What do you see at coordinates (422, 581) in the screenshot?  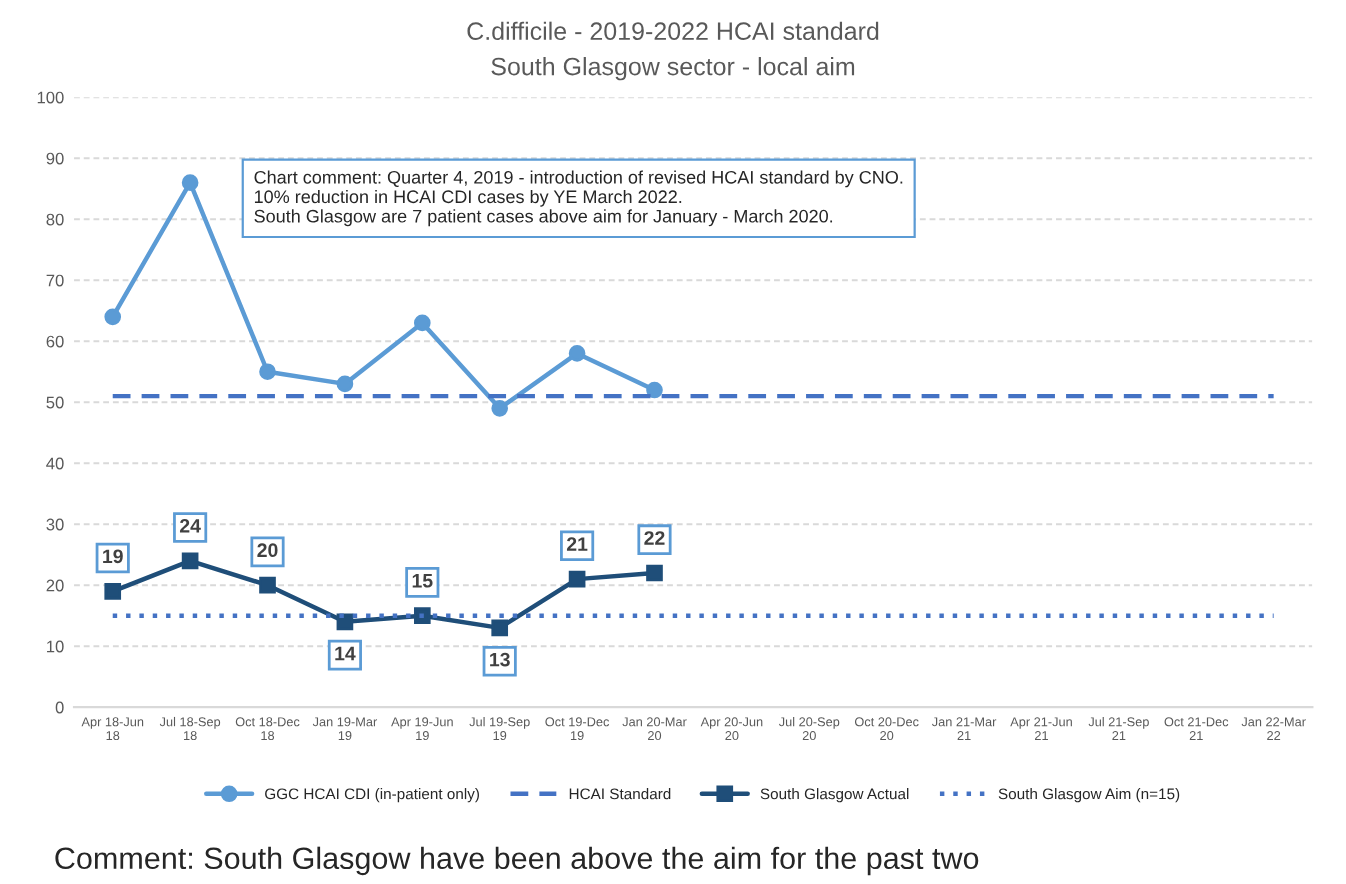 I see `data-label: 15` at bounding box center [422, 581].